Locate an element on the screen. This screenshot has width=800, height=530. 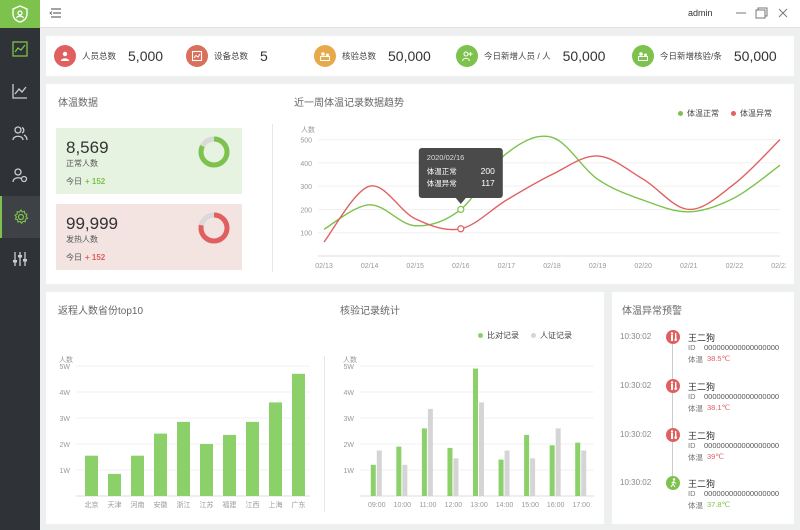
close-icon is located at coordinates (783, 13).